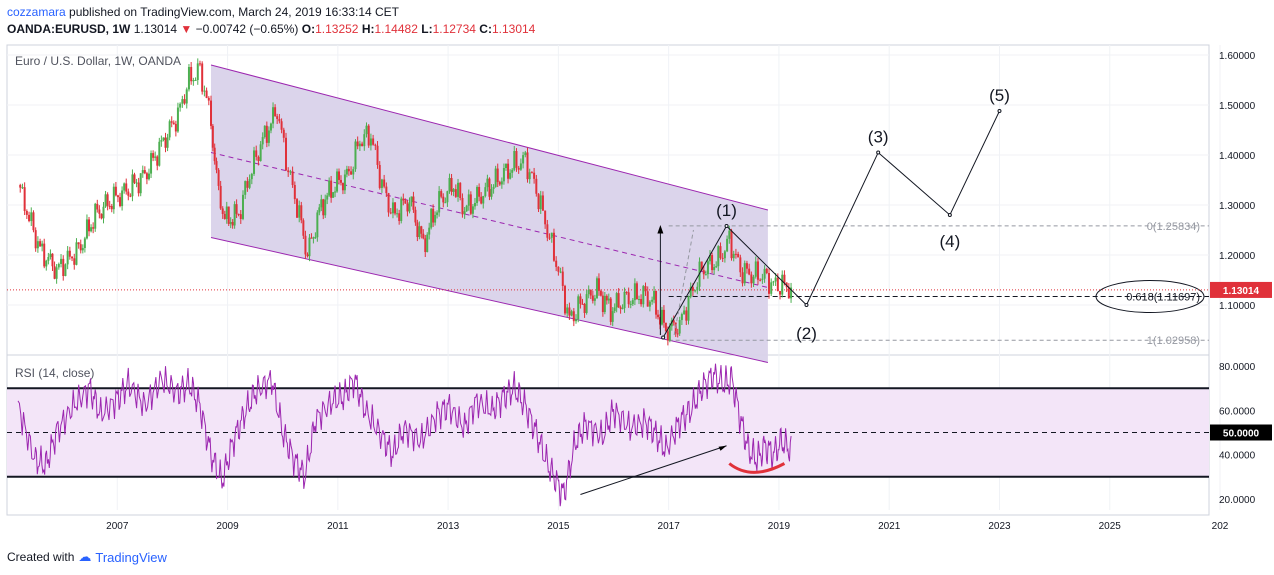  What do you see at coordinates (36, 12) in the screenshot?
I see `author-link: cozzamara` at bounding box center [36, 12].